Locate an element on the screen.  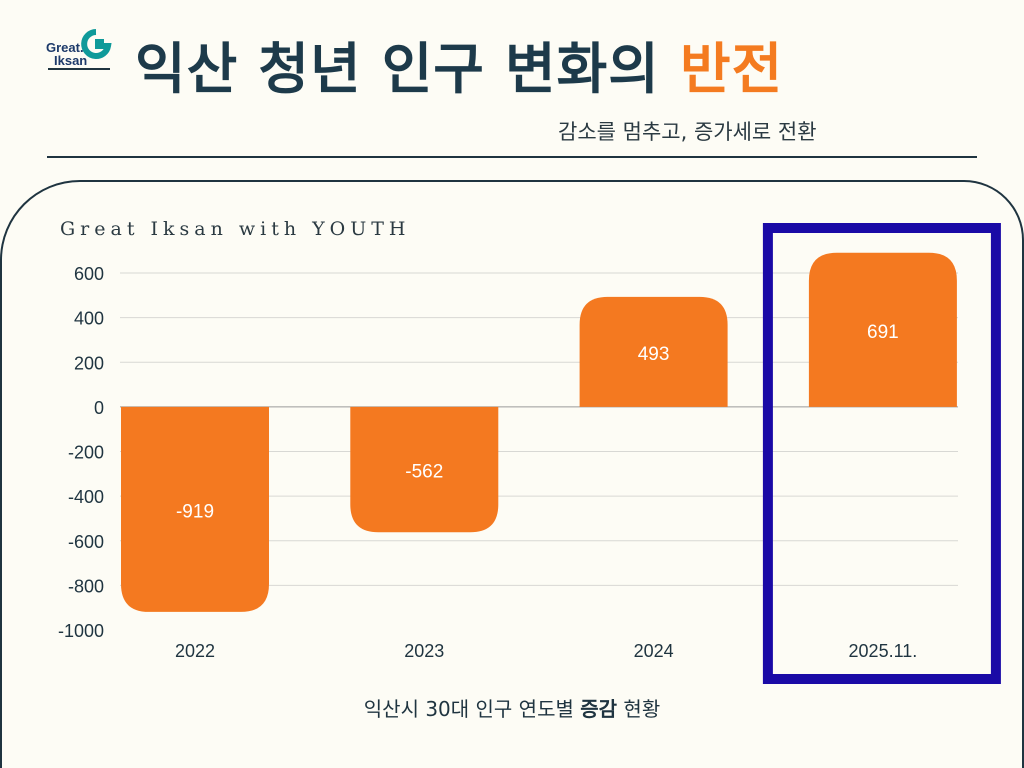
divider is located at coordinates (512, 157).